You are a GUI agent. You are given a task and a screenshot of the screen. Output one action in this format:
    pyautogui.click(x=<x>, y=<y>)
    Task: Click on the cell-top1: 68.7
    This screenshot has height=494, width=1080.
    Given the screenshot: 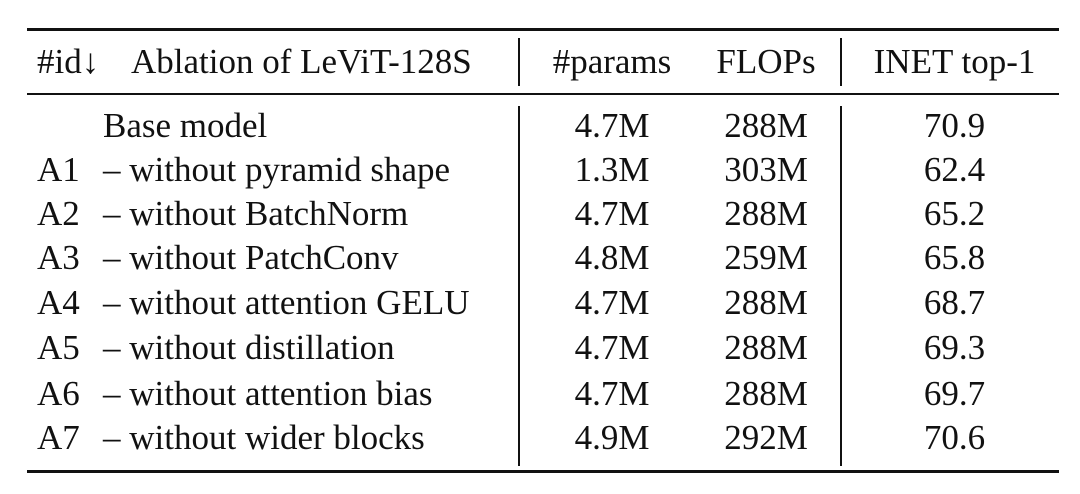 What is the action you would take?
    pyautogui.click(x=954, y=302)
    